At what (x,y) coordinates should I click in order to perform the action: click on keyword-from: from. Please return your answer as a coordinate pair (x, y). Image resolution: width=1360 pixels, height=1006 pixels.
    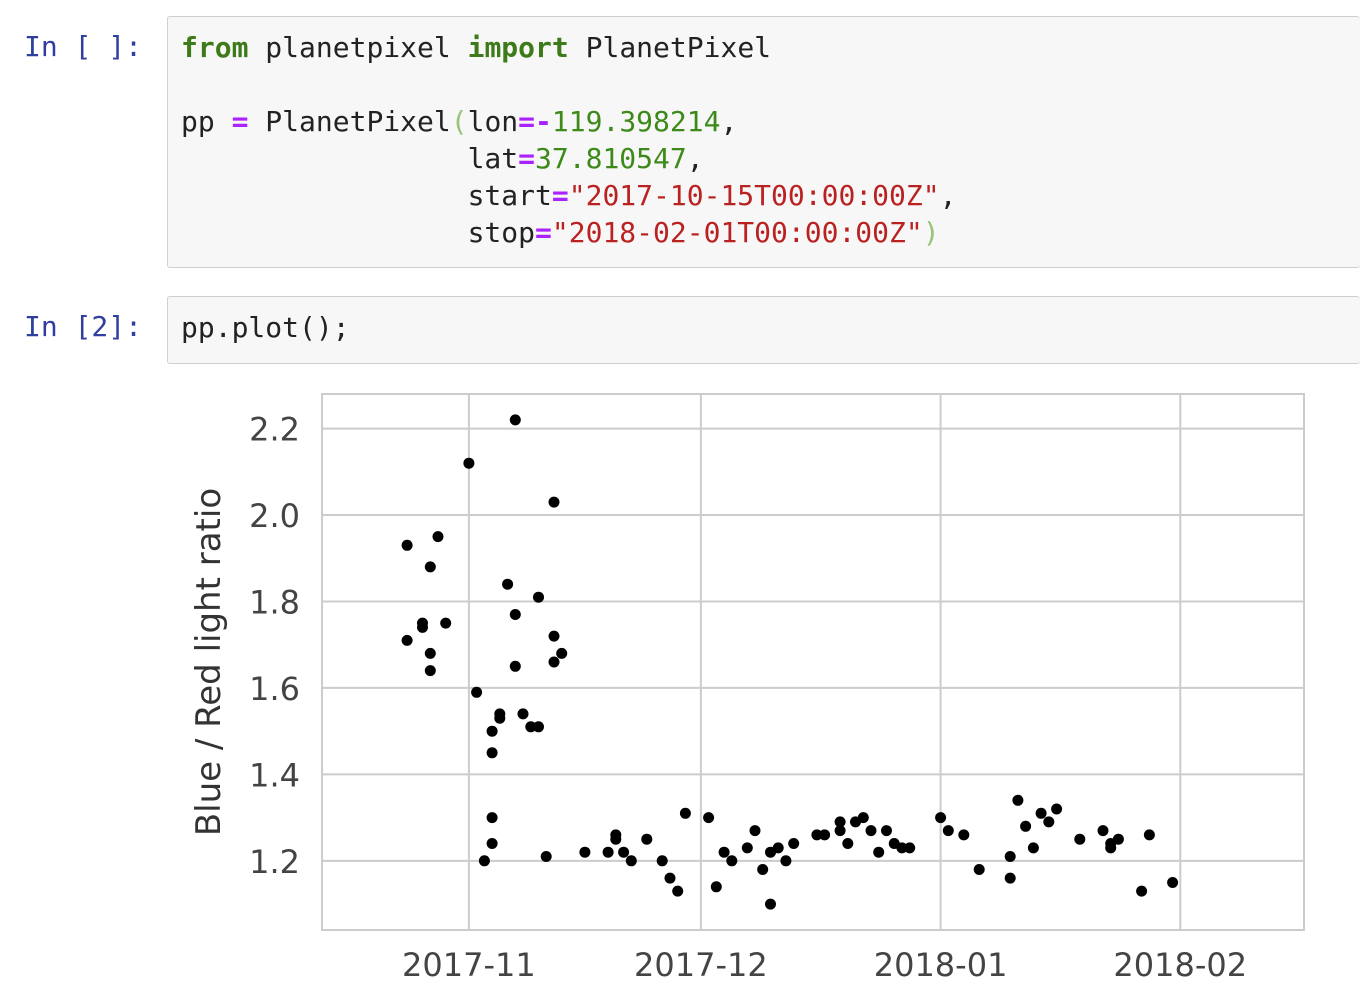
    Looking at the image, I should click on (215, 47).